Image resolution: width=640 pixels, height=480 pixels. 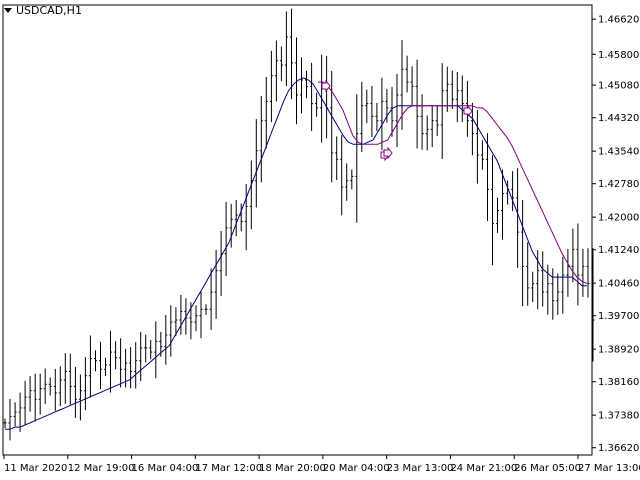 What do you see at coordinates (547, 468) in the screenshot?
I see `x-tick-label: 26 Mar 05:00` at bounding box center [547, 468].